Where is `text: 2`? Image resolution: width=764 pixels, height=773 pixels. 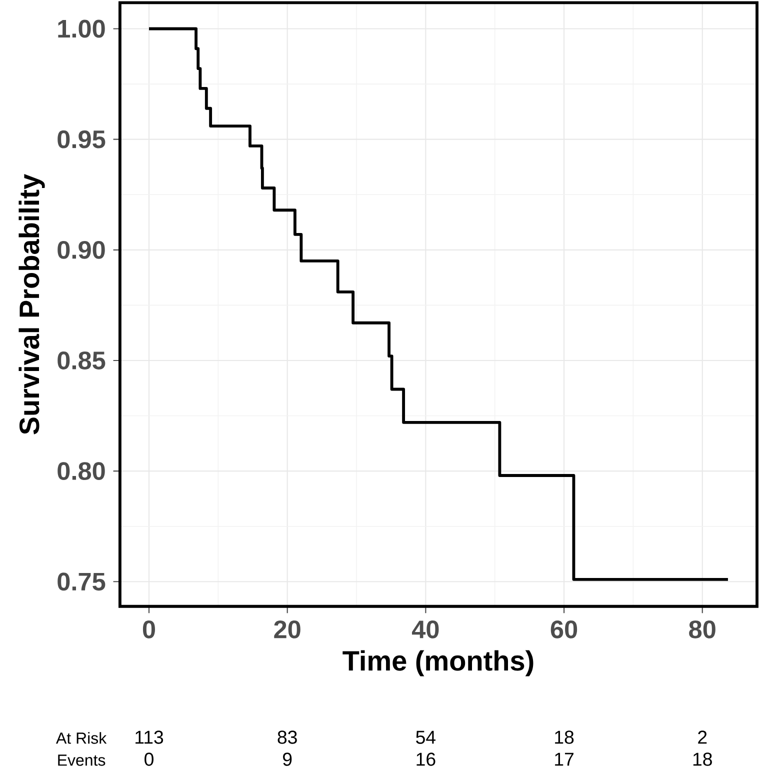
text: 2 is located at coordinates (702, 737).